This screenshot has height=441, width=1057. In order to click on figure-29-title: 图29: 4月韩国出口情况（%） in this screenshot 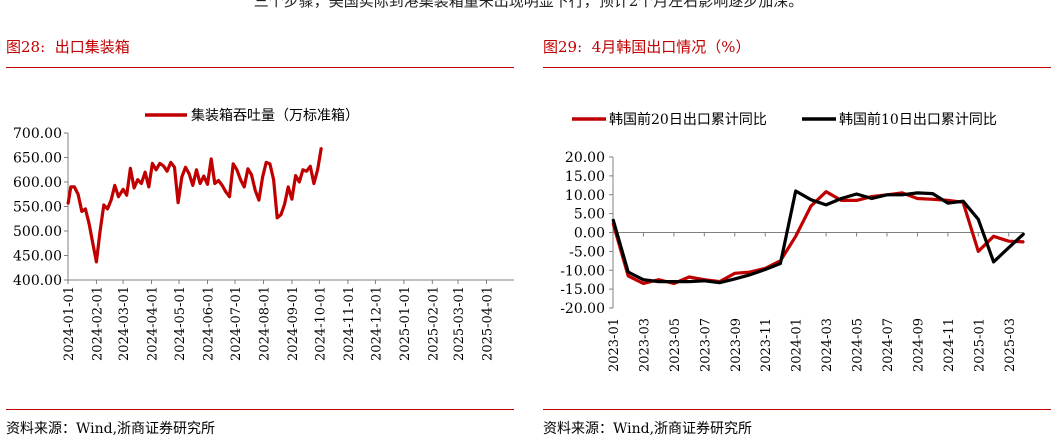, I will do `click(647, 46)`.